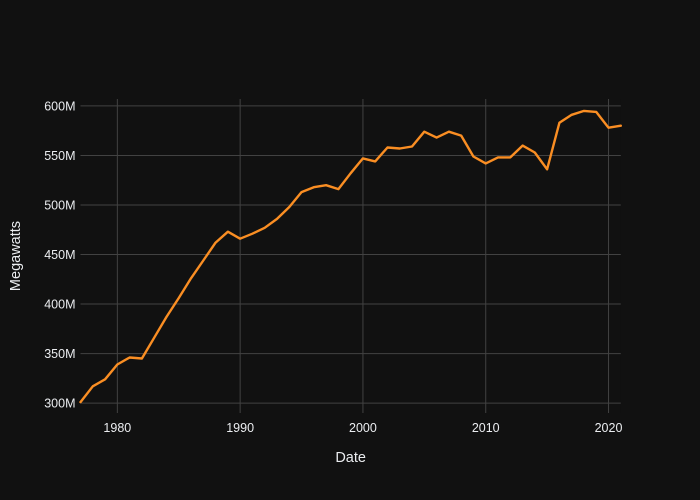  Describe the element at coordinates (609, 428) in the screenshot. I see `x-tick-label: 2020` at that location.